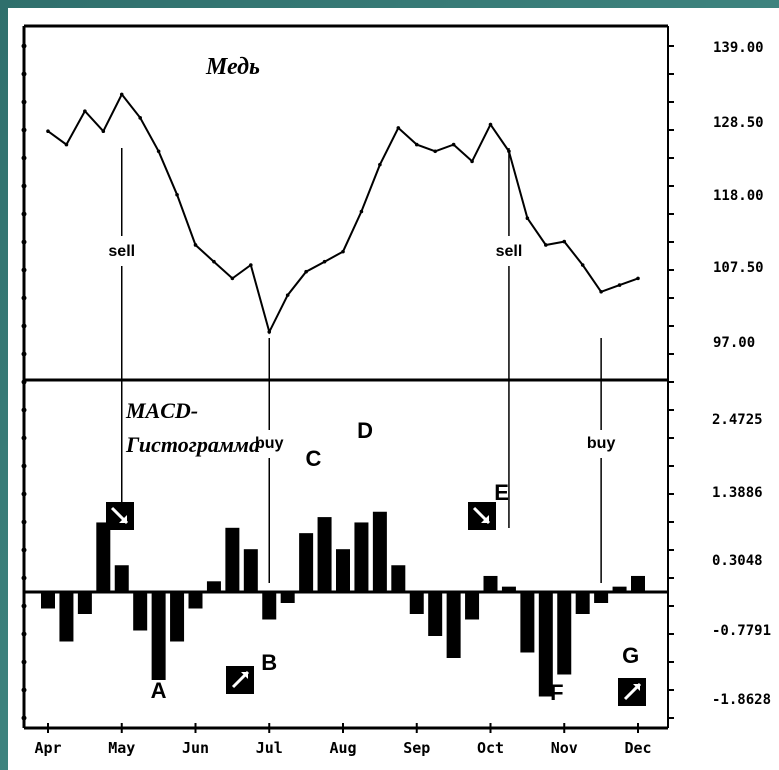 The width and height of the screenshot is (779, 770). I want to click on price-y-tick-label: 107.50, so click(738, 268).